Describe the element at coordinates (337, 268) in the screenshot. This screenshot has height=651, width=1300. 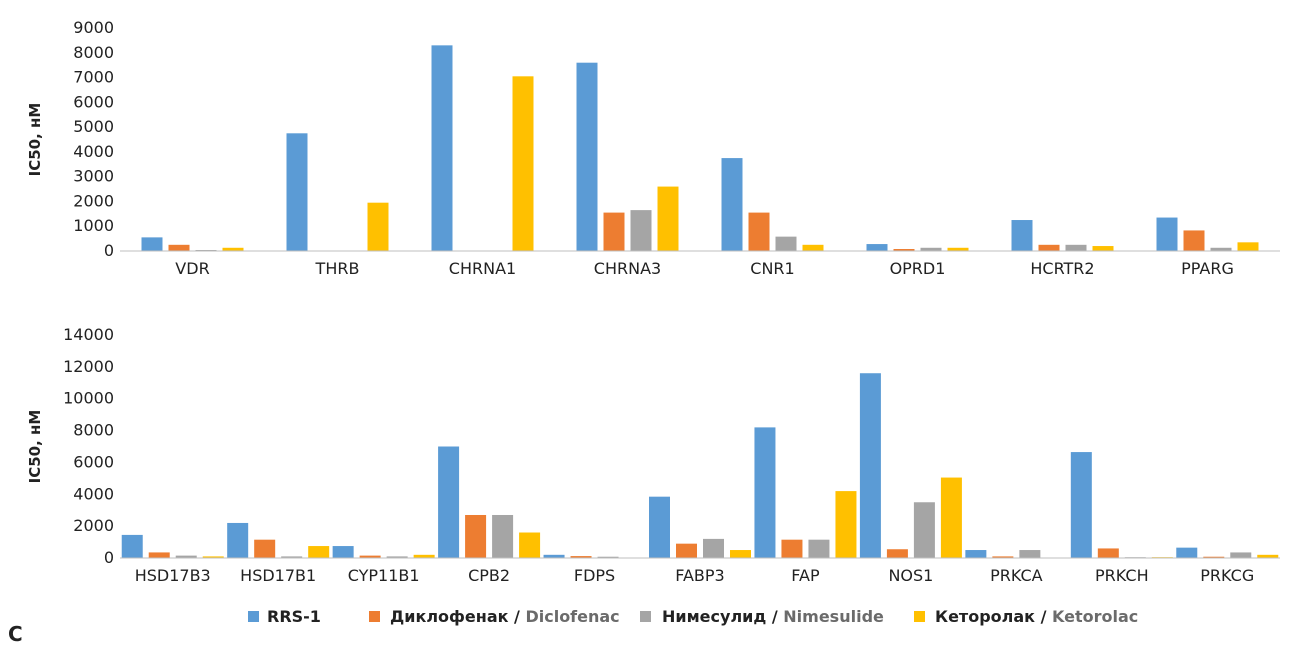
I see `chart1-xtick-label-thrb: THRB` at that location.